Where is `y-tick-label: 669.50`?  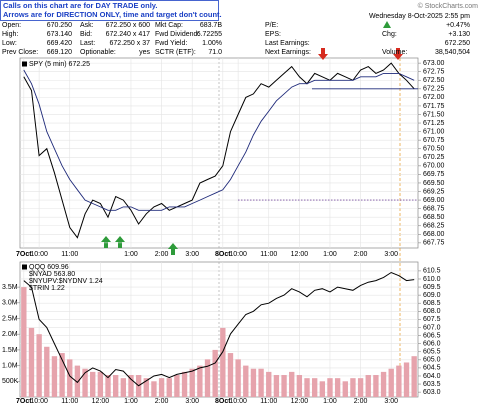 y-tick-label: 669.50 is located at coordinates (434, 183).